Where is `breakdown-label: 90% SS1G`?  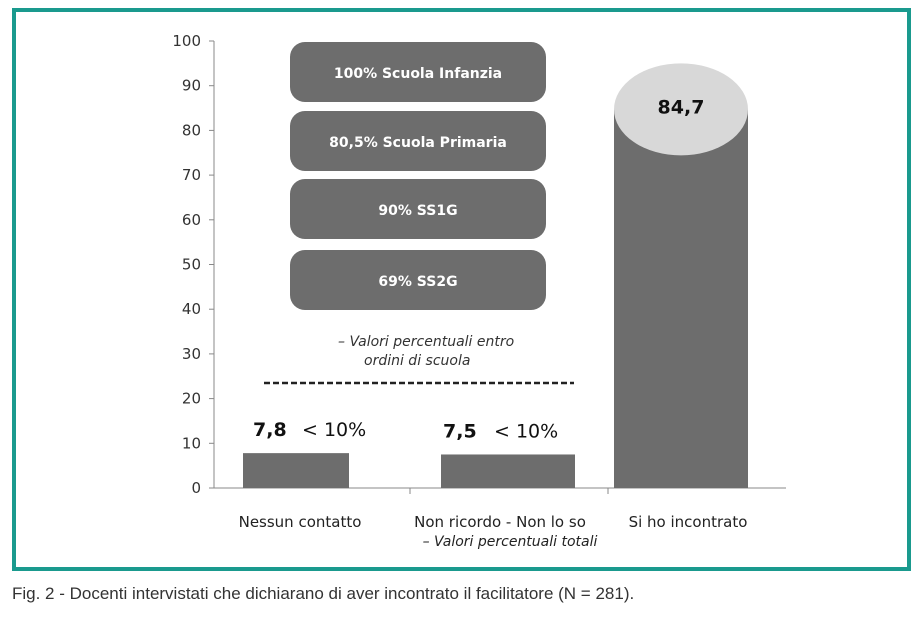
breakdown-label: 90% SS1G is located at coordinates (417, 211).